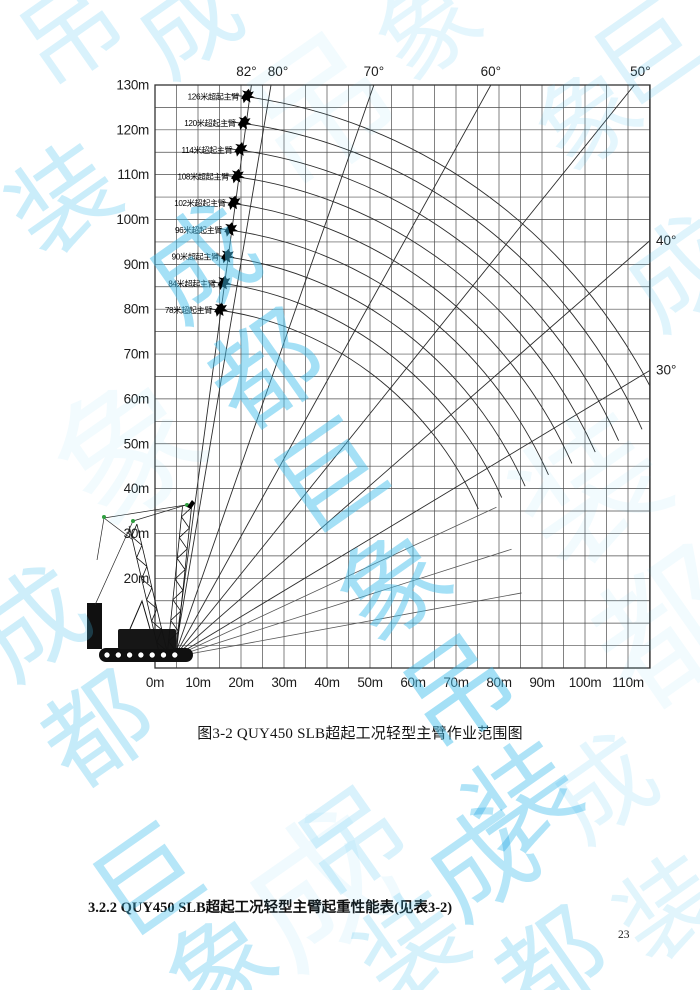  Describe the element at coordinates (412, 682) in the screenshot. I see `x-tick-label: 60m` at that location.